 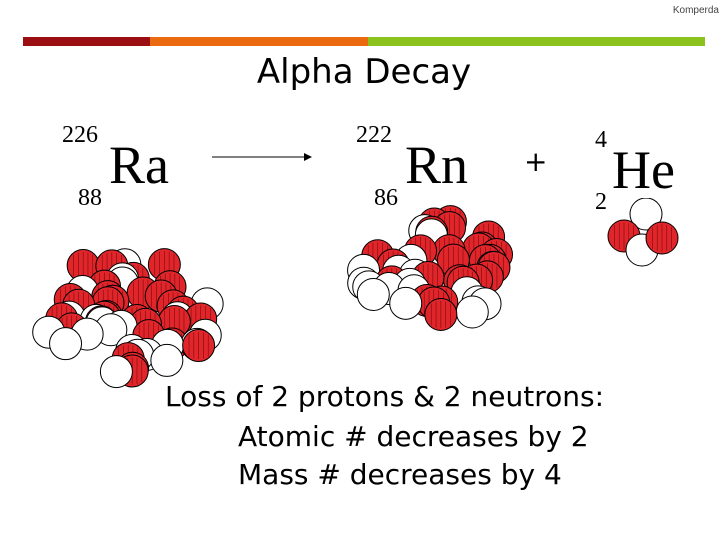 What do you see at coordinates (536, 41) in the screenshot?
I see `header-bar-green` at bounding box center [536, 41].